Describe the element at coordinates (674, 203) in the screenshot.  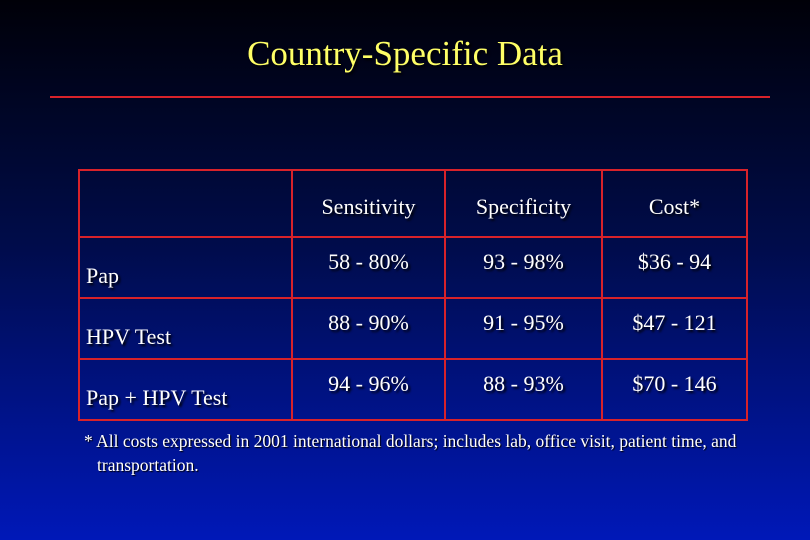
I see `header-cell-cost: Cost*` at that location.